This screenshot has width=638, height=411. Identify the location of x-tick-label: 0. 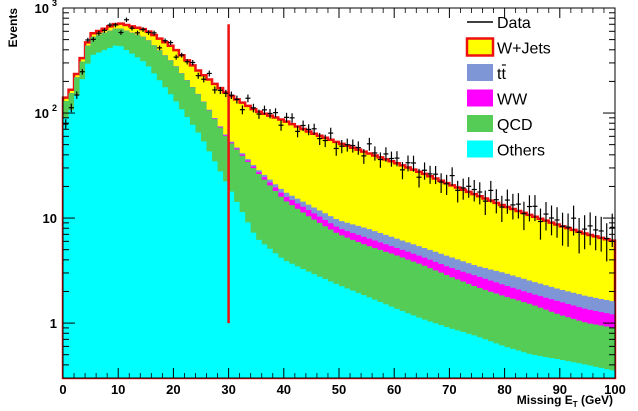
(62, 389).